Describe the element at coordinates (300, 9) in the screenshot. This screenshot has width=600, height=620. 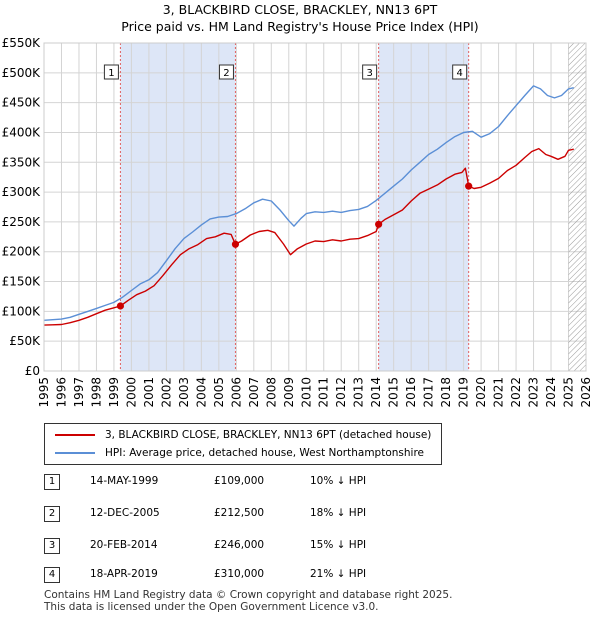
I see `chart-title: 3, BLACKBIRD CLOSE, BRACKLEY, NN13 6PT` at that location.